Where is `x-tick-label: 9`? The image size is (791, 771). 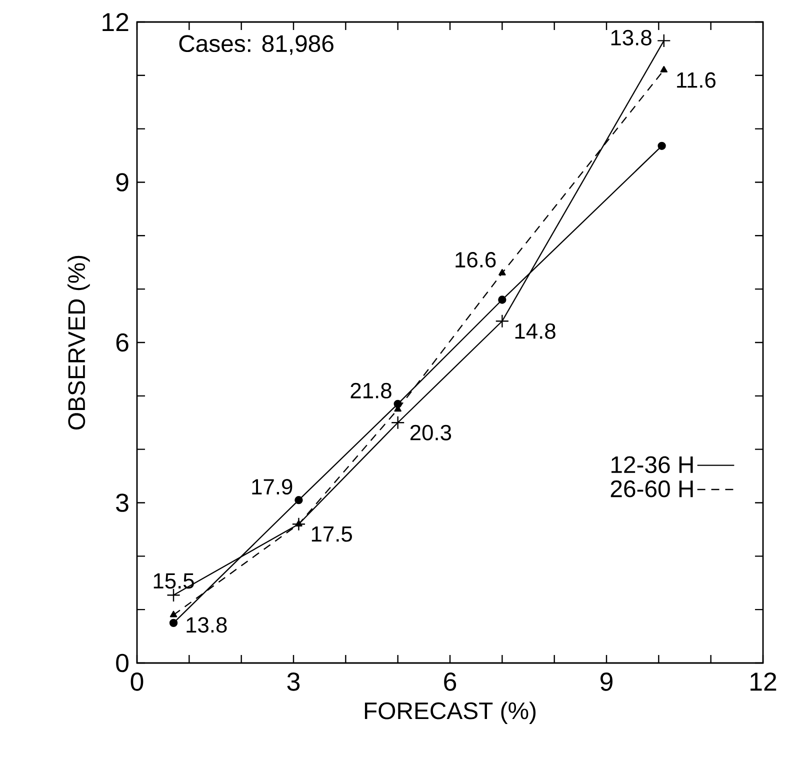 x-tick-label: 9 is located at coordinates (606, 681).